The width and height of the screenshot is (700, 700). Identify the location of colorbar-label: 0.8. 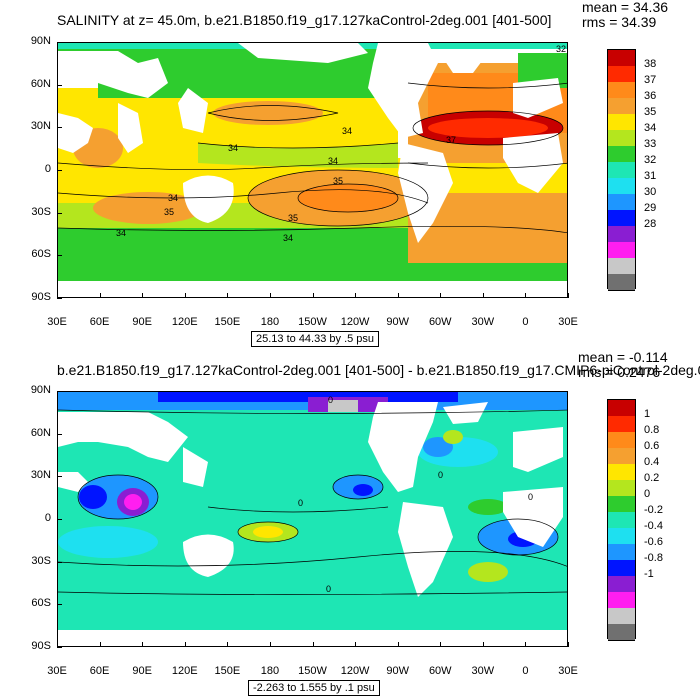
(652, 430).